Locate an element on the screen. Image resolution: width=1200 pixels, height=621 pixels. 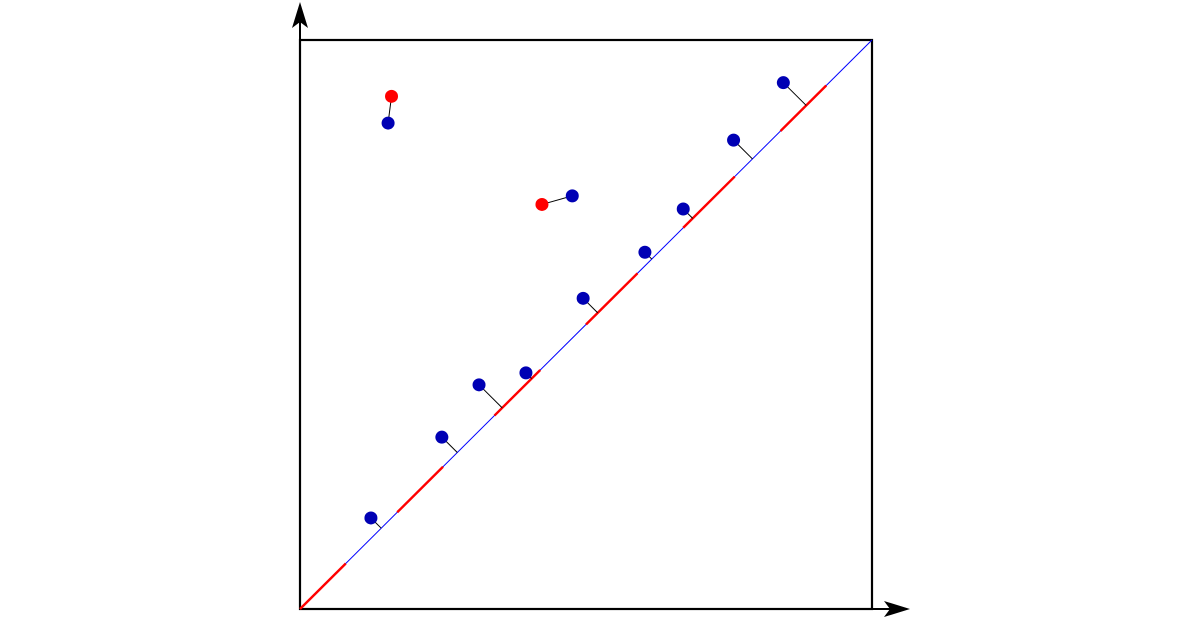
x-axis-arrowhead is located at coordinates (897, 609).